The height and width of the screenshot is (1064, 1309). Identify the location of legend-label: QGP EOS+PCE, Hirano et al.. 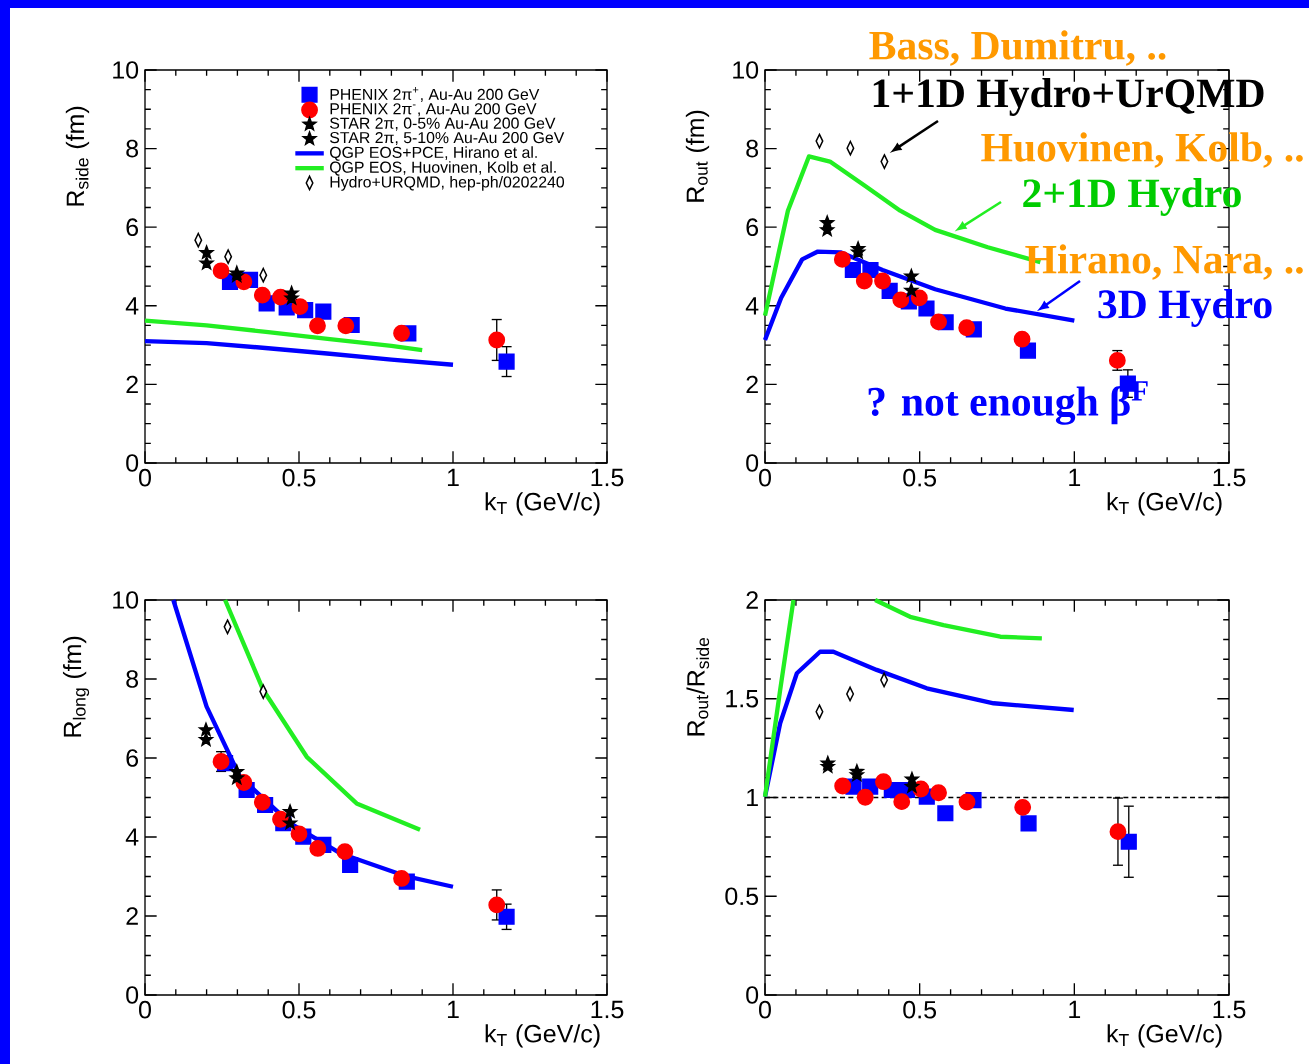
(433, 153).